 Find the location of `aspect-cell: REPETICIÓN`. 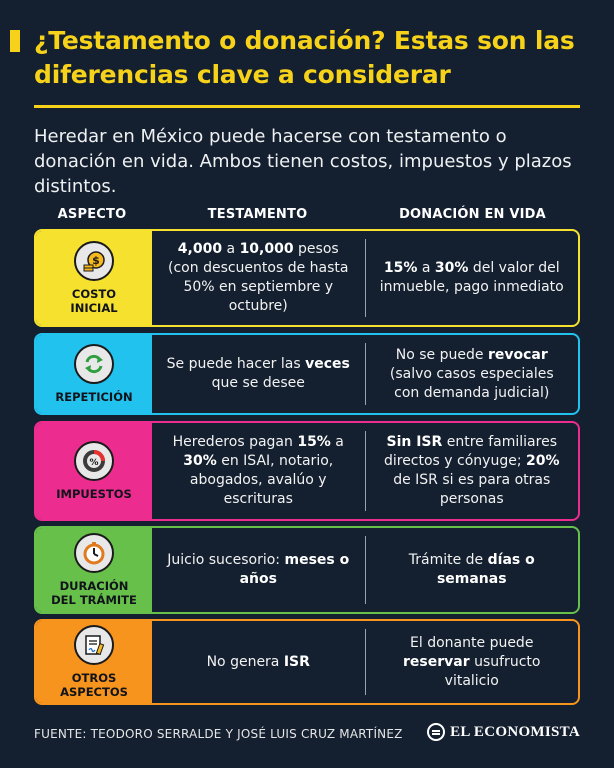

aspect-cell: REPETICIÓN is located at coordinates (94, 374).